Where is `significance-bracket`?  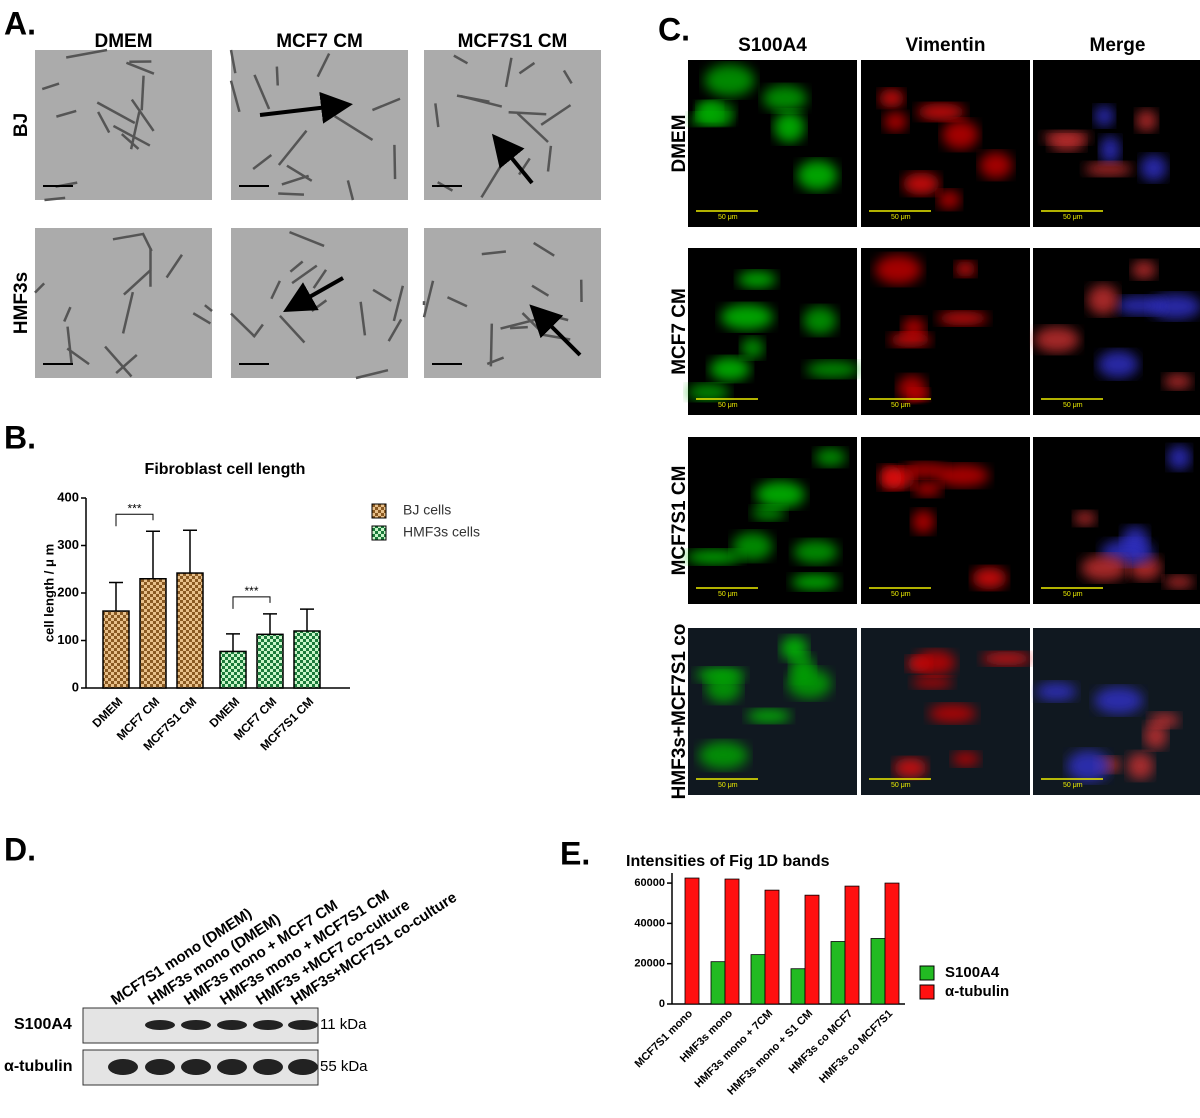
significance-bracket is located at coordinates (134, 520).